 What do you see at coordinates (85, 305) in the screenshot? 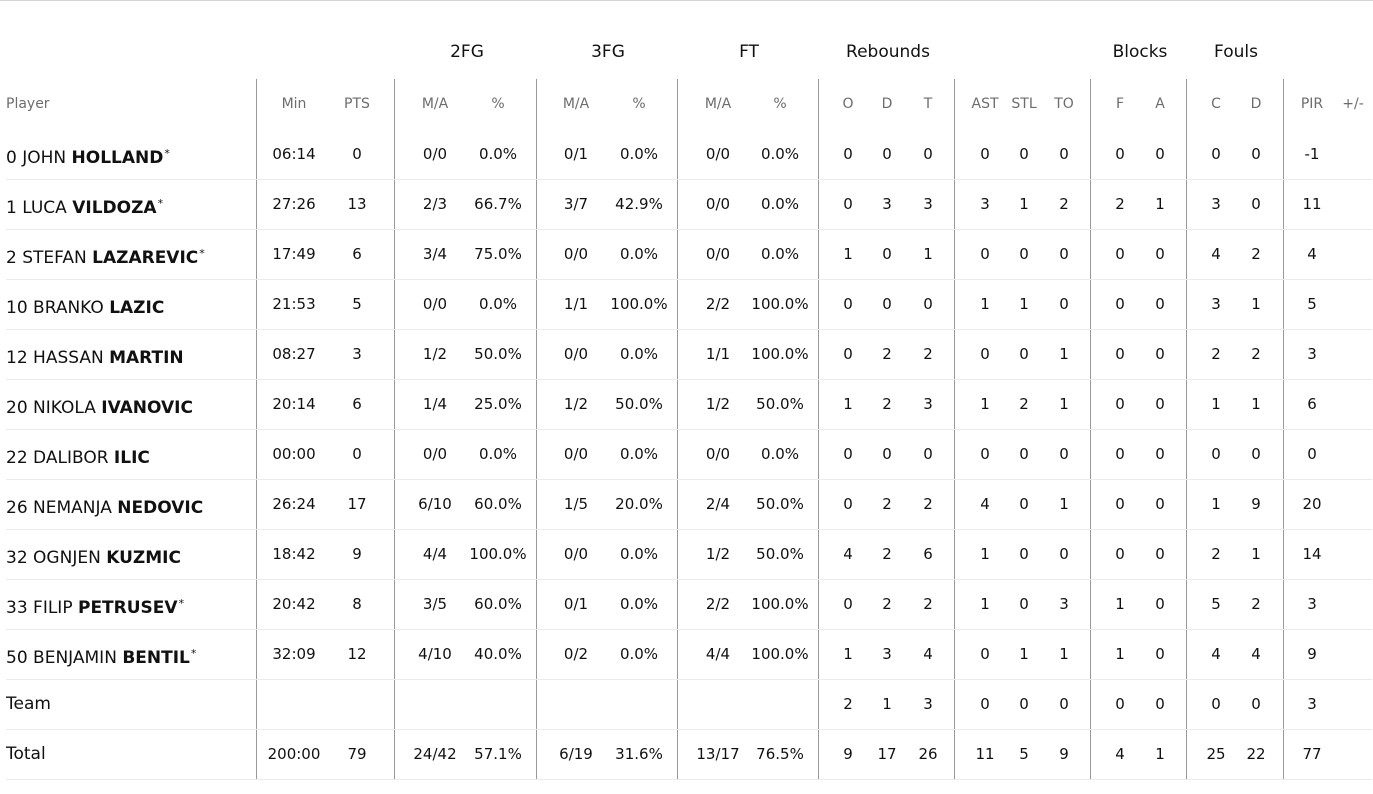
I see `player-name: 10 BRANKO LAZIC` at bounding box center [85, 305].